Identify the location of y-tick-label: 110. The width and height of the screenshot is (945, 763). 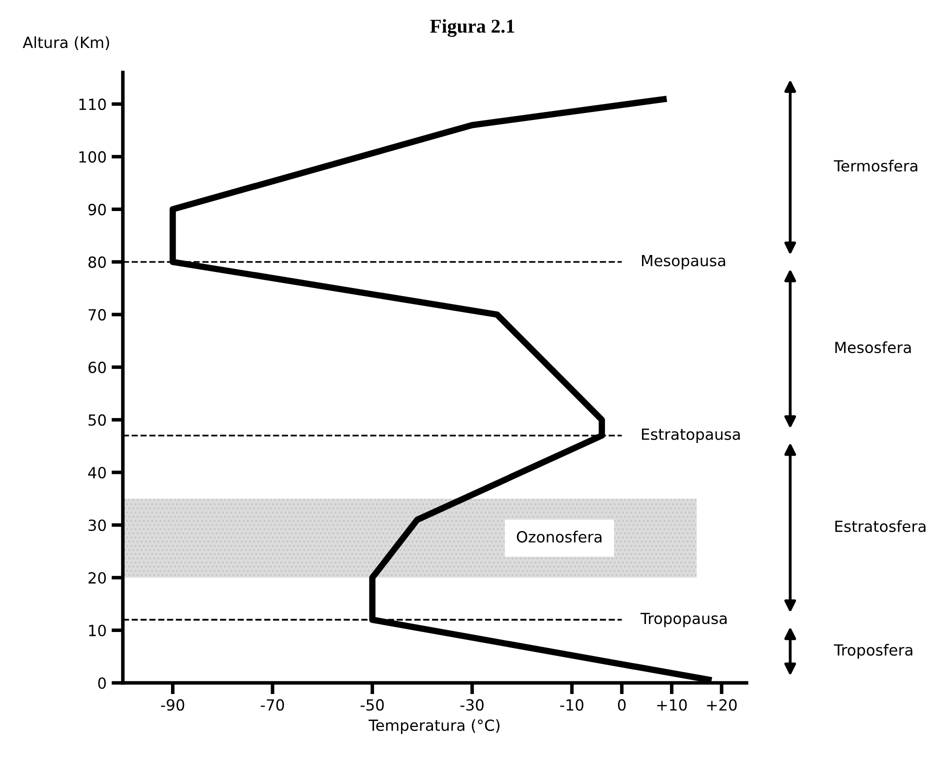
(92, 104).